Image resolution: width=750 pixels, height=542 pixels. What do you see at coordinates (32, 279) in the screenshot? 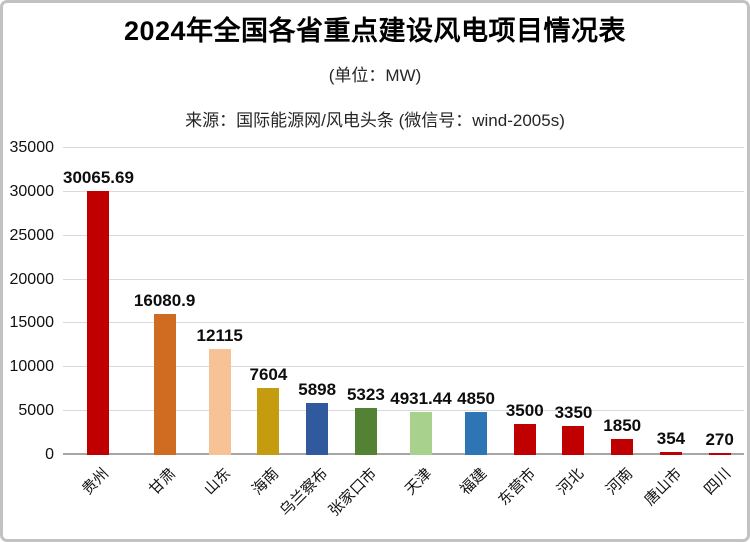
I see `y-tick-label: 20000` at bounding box center [32, 279].